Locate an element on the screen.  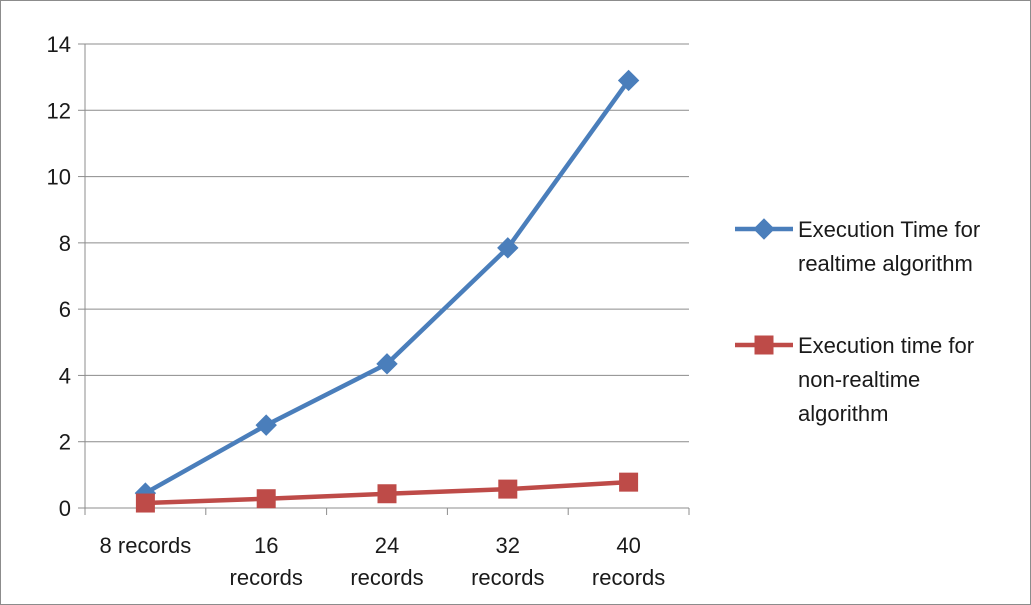
legend-label: Execution time for is located at coordinates (886, 345).